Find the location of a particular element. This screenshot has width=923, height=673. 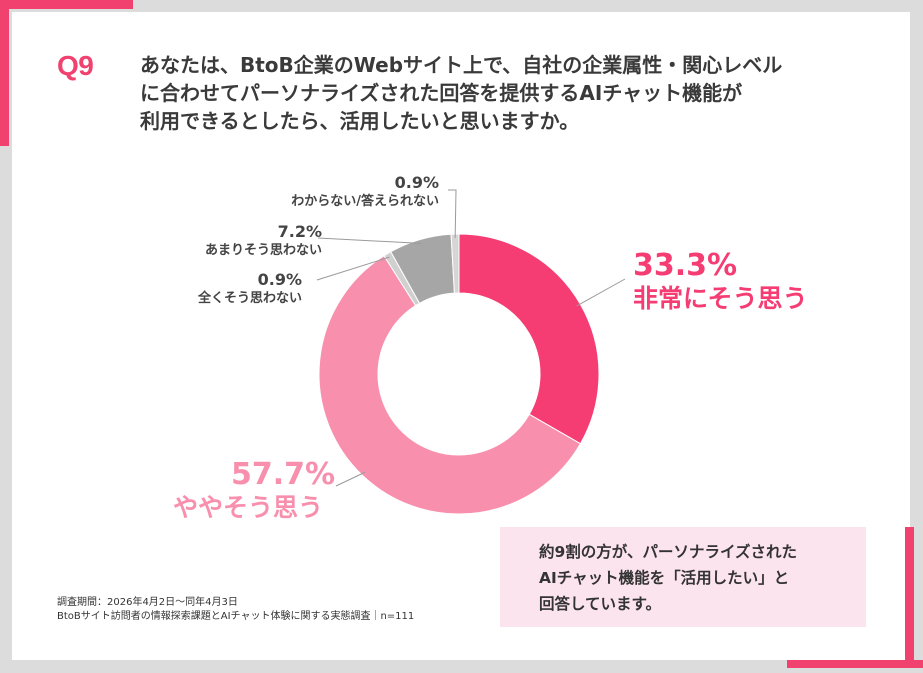

label-very-much-name: 非常にそう思う is located at coordinates (720, 298).